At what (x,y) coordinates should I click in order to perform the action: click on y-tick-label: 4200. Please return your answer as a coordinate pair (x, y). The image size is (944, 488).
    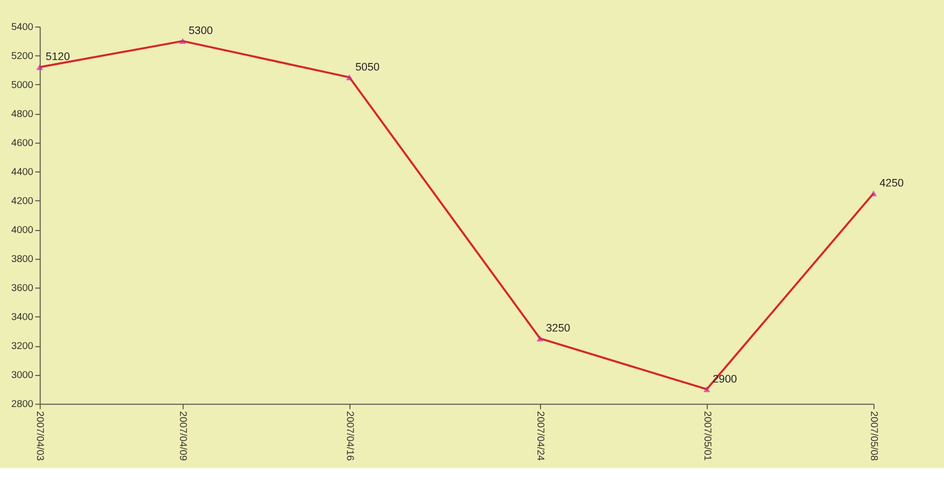
    Looking at the image, I should click on (22, 202).